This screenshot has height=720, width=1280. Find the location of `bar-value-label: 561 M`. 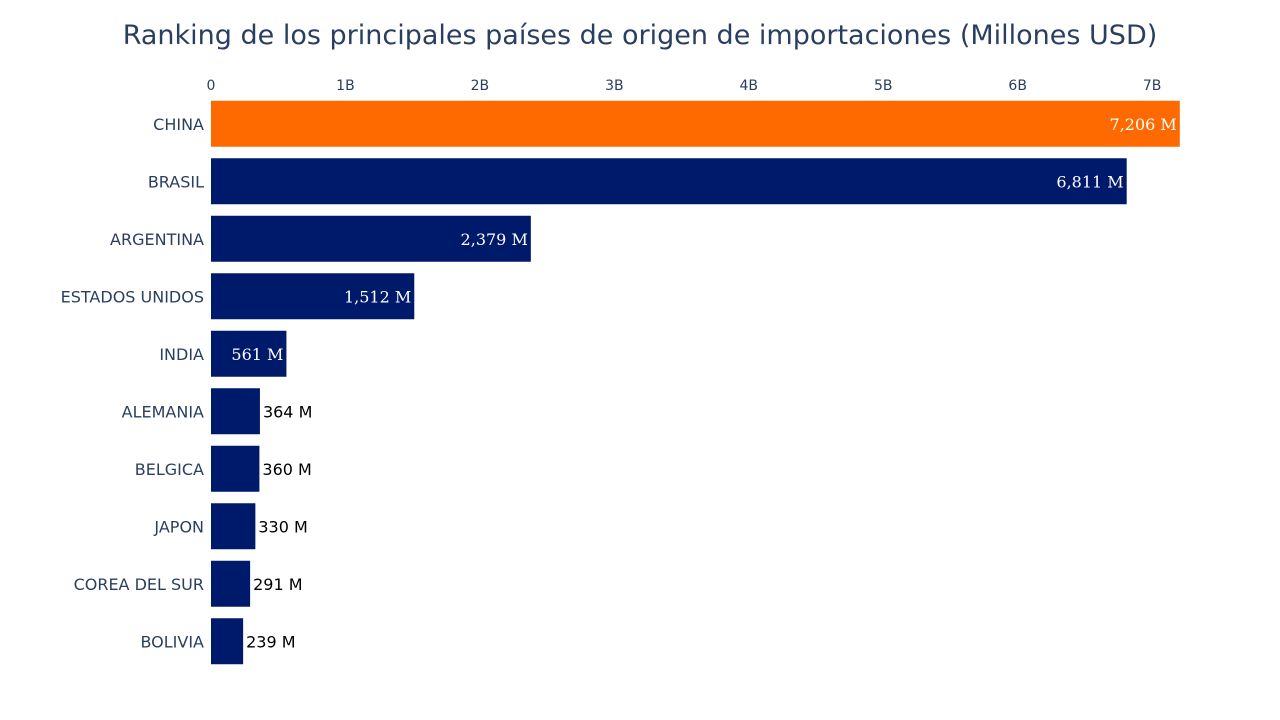

bar-value-label: 561 M is located at coordinates (257, 354).